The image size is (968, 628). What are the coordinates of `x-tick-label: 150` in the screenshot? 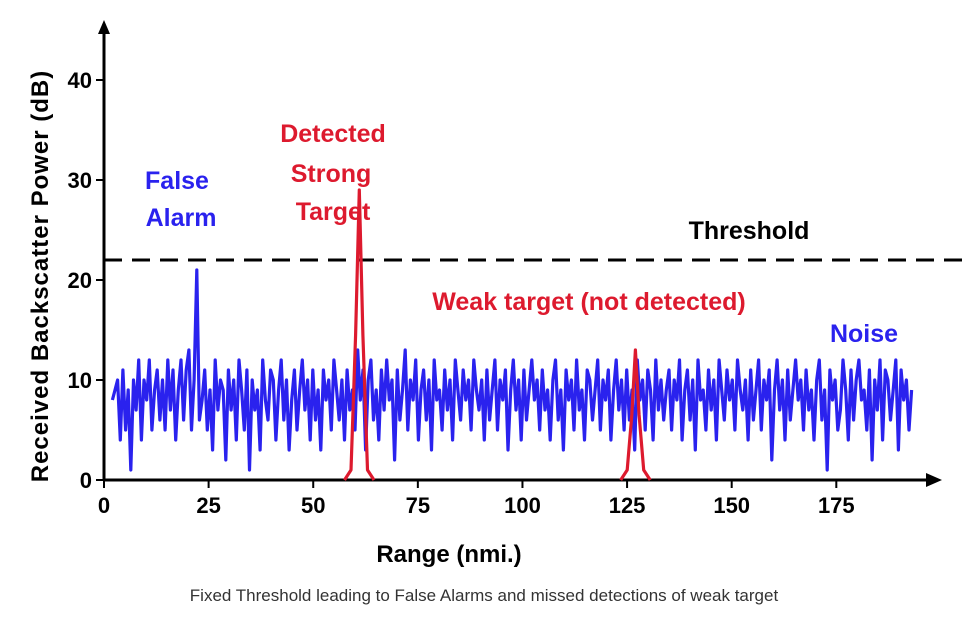 It's located at (731, 505).